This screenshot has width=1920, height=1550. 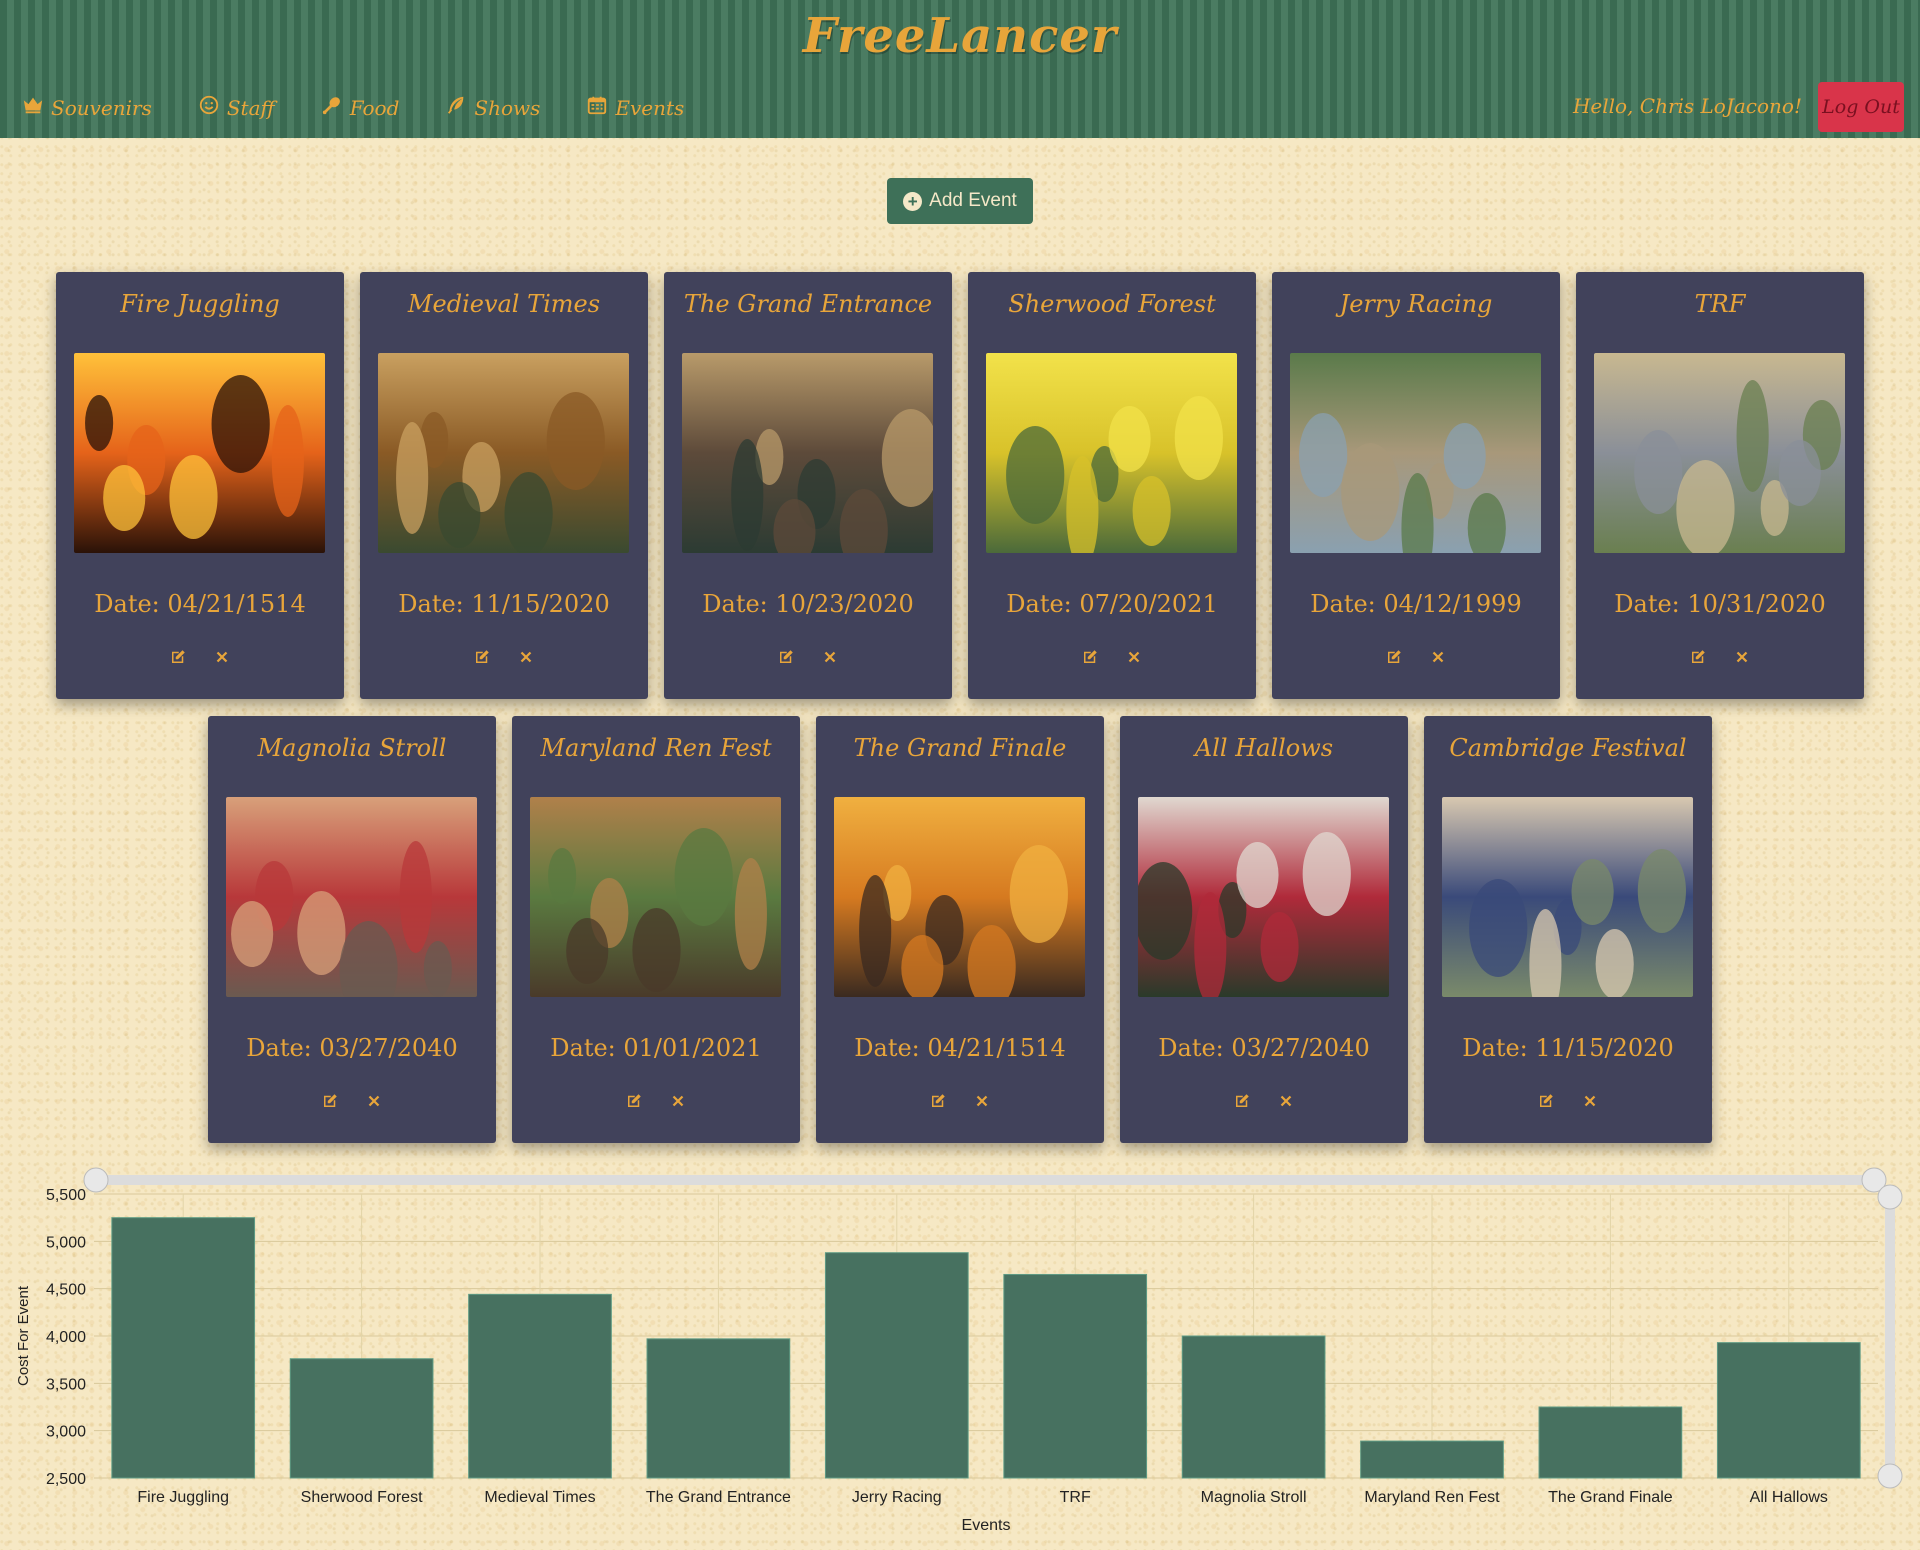 I want to click on plus-circle-icon: +, so click(x=913, y=201).